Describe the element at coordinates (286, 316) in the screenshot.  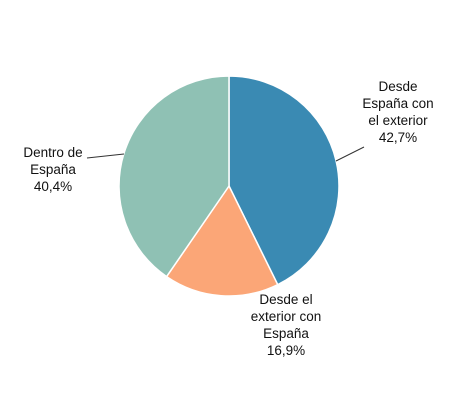
I see `slice-name-label: exterior con` at that location.